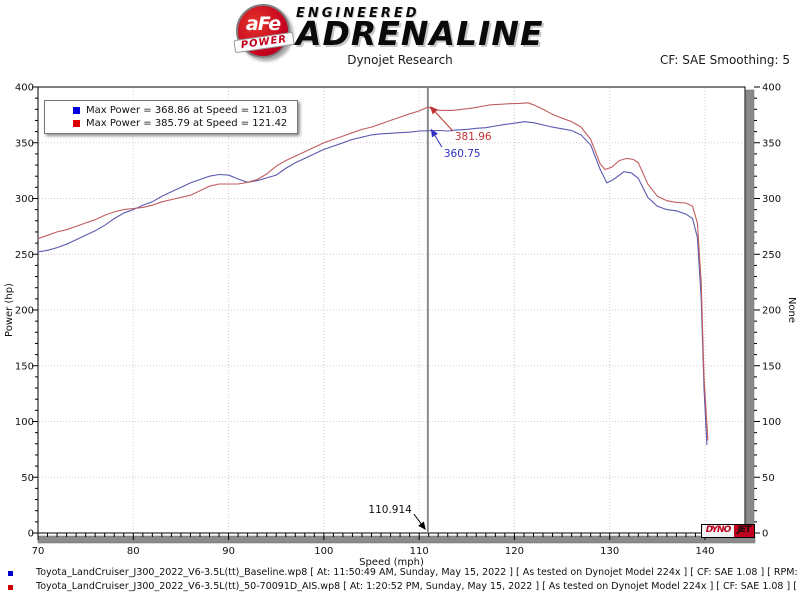  Describe the element at coordinates (24, 366) in the screenshot. I see `y-tick-label-left: 150` at that location.